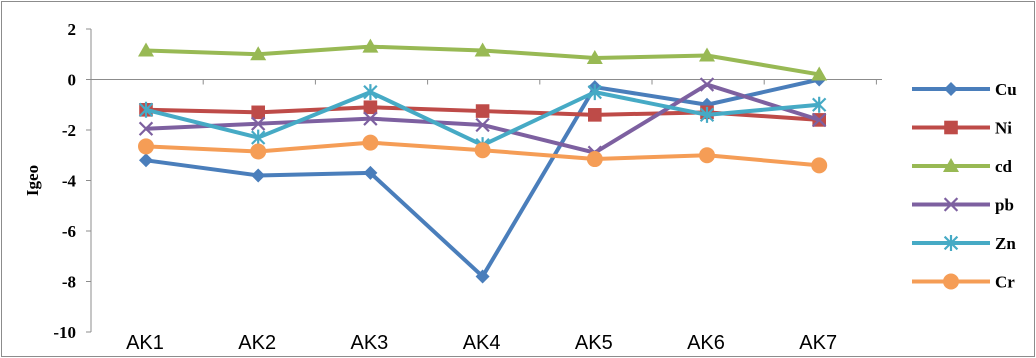 Image resolution: width=1036 pixels, height=358 pixels. What do you see at coordinates (594, 343) in the screenshot?
I see `x-tick-label: AK5` at bounding box center [594, 343].